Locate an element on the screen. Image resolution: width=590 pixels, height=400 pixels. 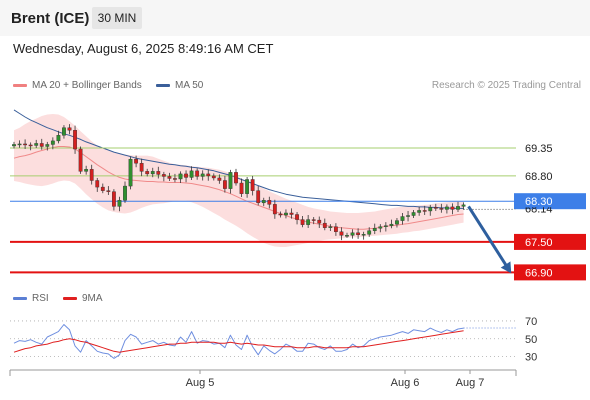
legend-rsi: RSI is located at coordinates (31, 298).